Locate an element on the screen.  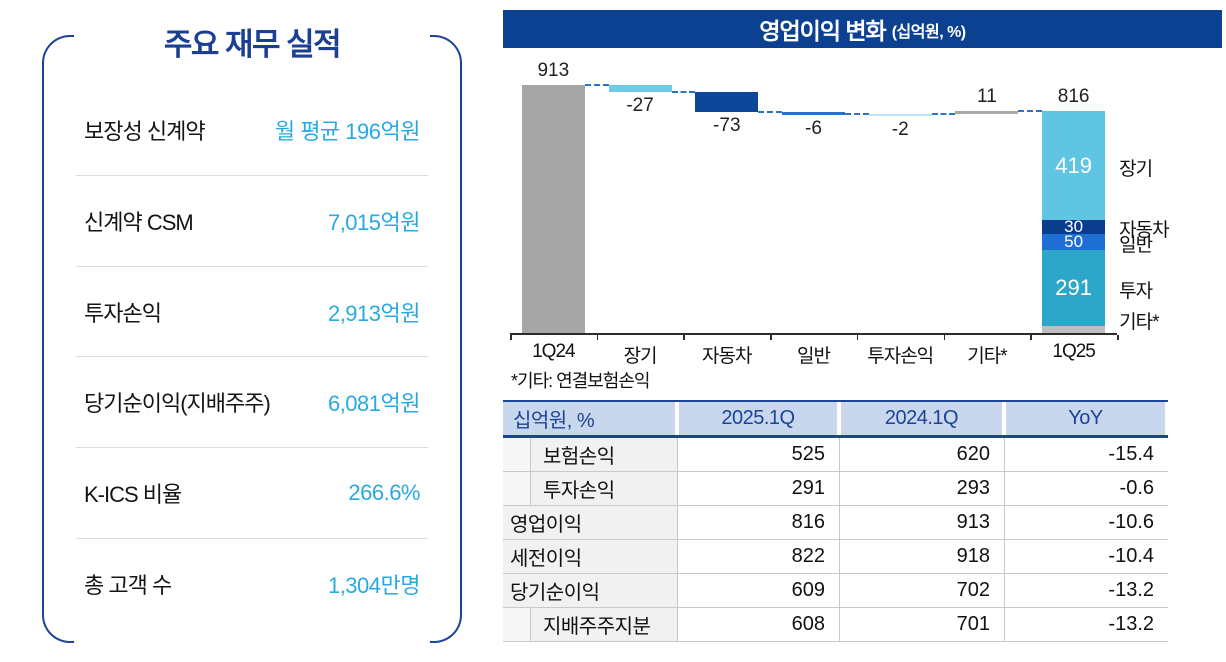
waterfall-seg-longterm is located at coordinates (1074, 165).